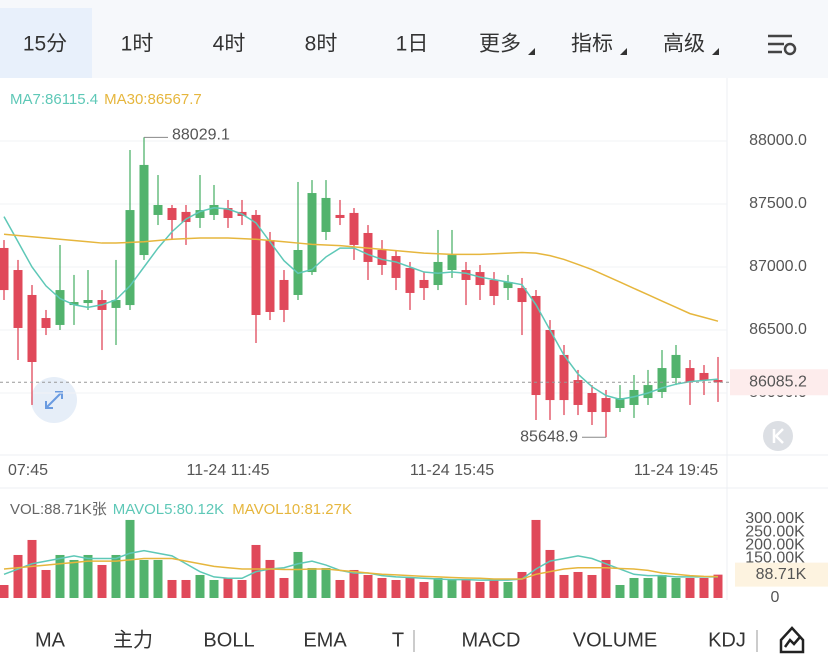 The image size is (828, 668). Describe the element at coordinates (137, 44) in the screenshot. I see `timeframe-tab: 1时` at that location.